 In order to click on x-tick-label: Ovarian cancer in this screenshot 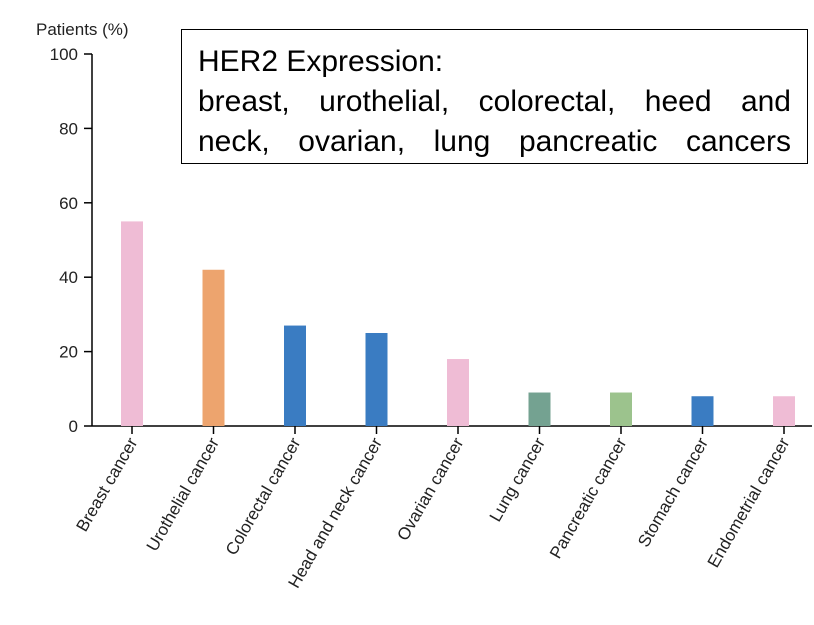, I will do `click(430, 489)`.